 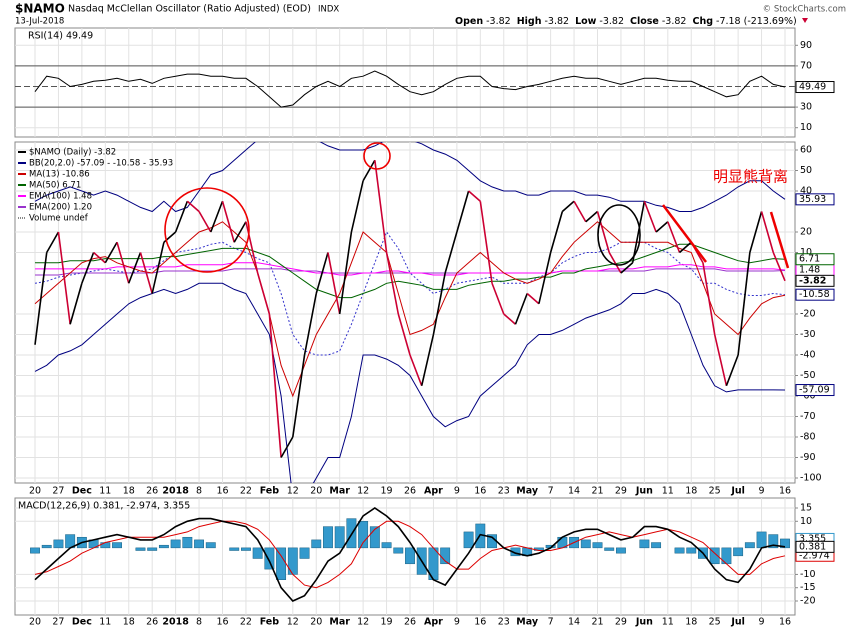 I want to click on legend-entry: MA(50) 6.71, so click(x=55, y=186).